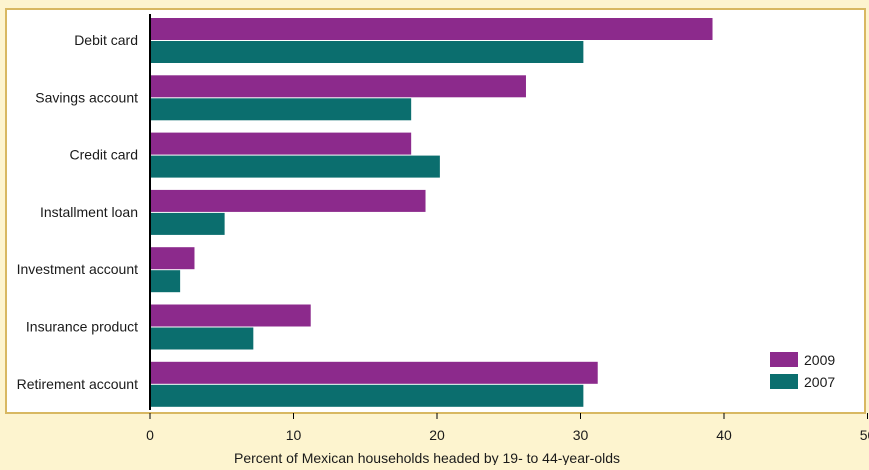 Image resolution: width=869 pixels, height=470 pixels. Describe the element at coordinates (819, 382) in the screenshot. I see `legend-label-2007: 2007` at that location.